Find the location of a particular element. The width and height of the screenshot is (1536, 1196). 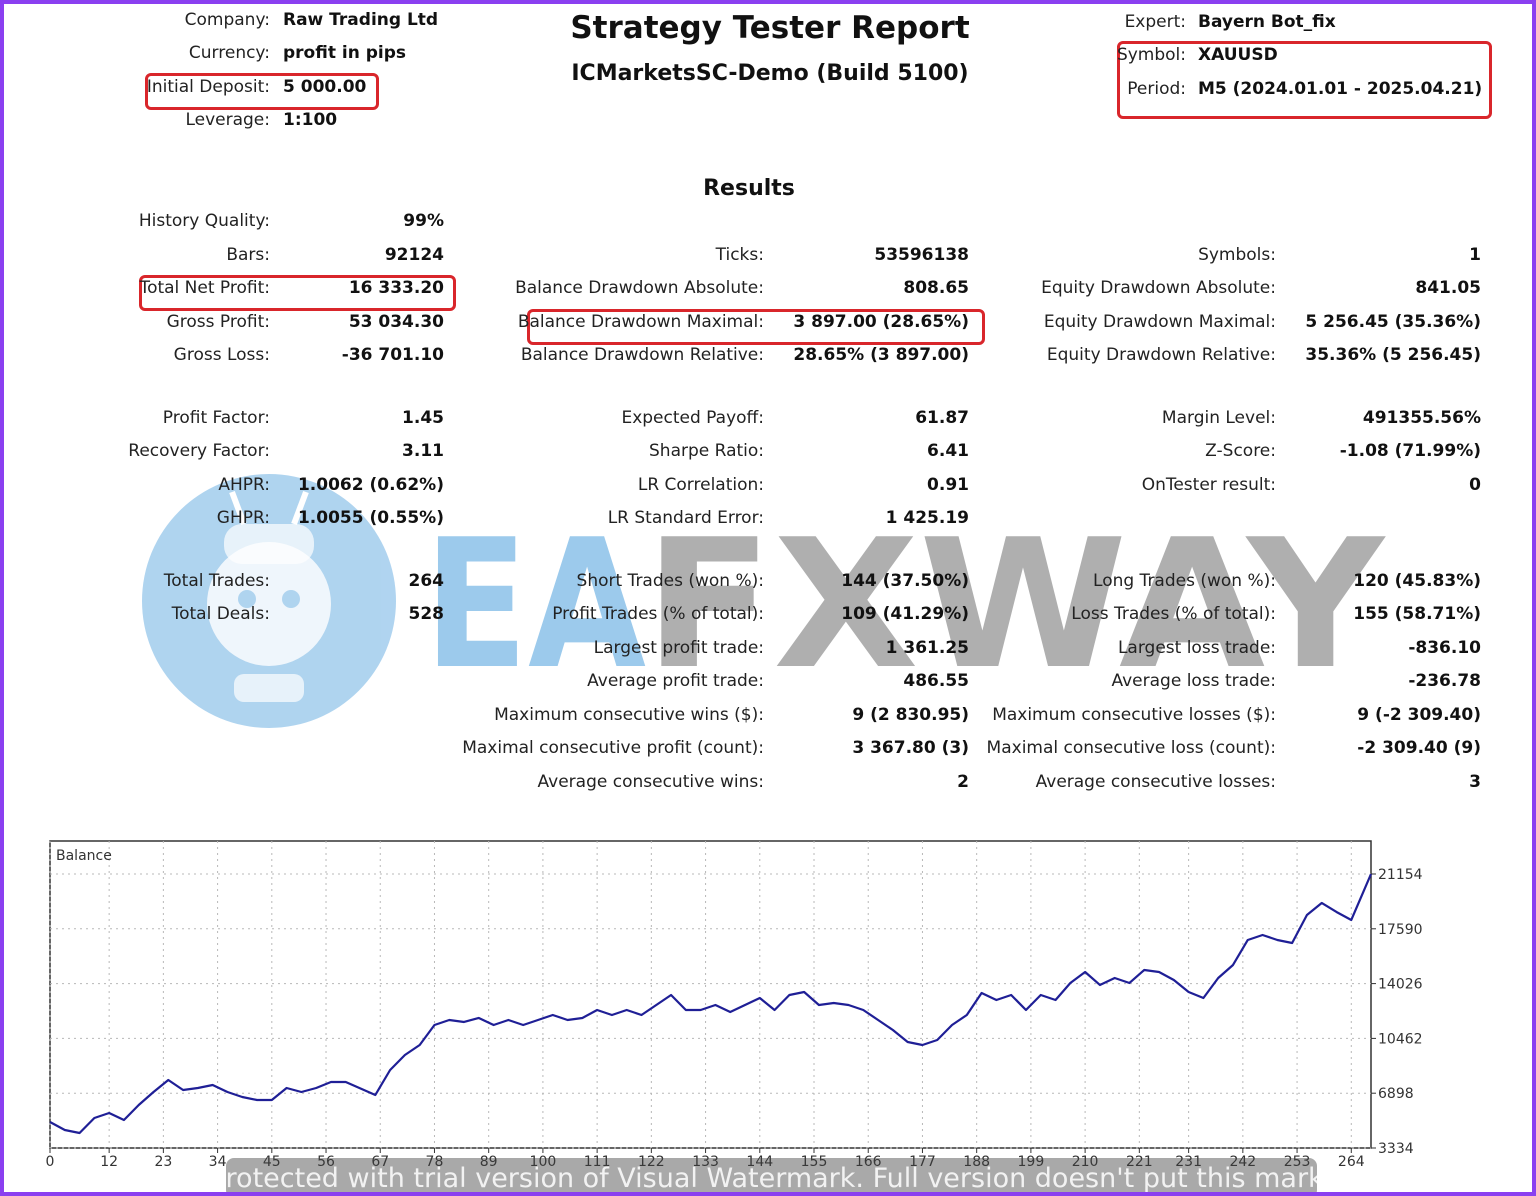

y-tick-label: 17590 is located at coordinates (1400, 930).